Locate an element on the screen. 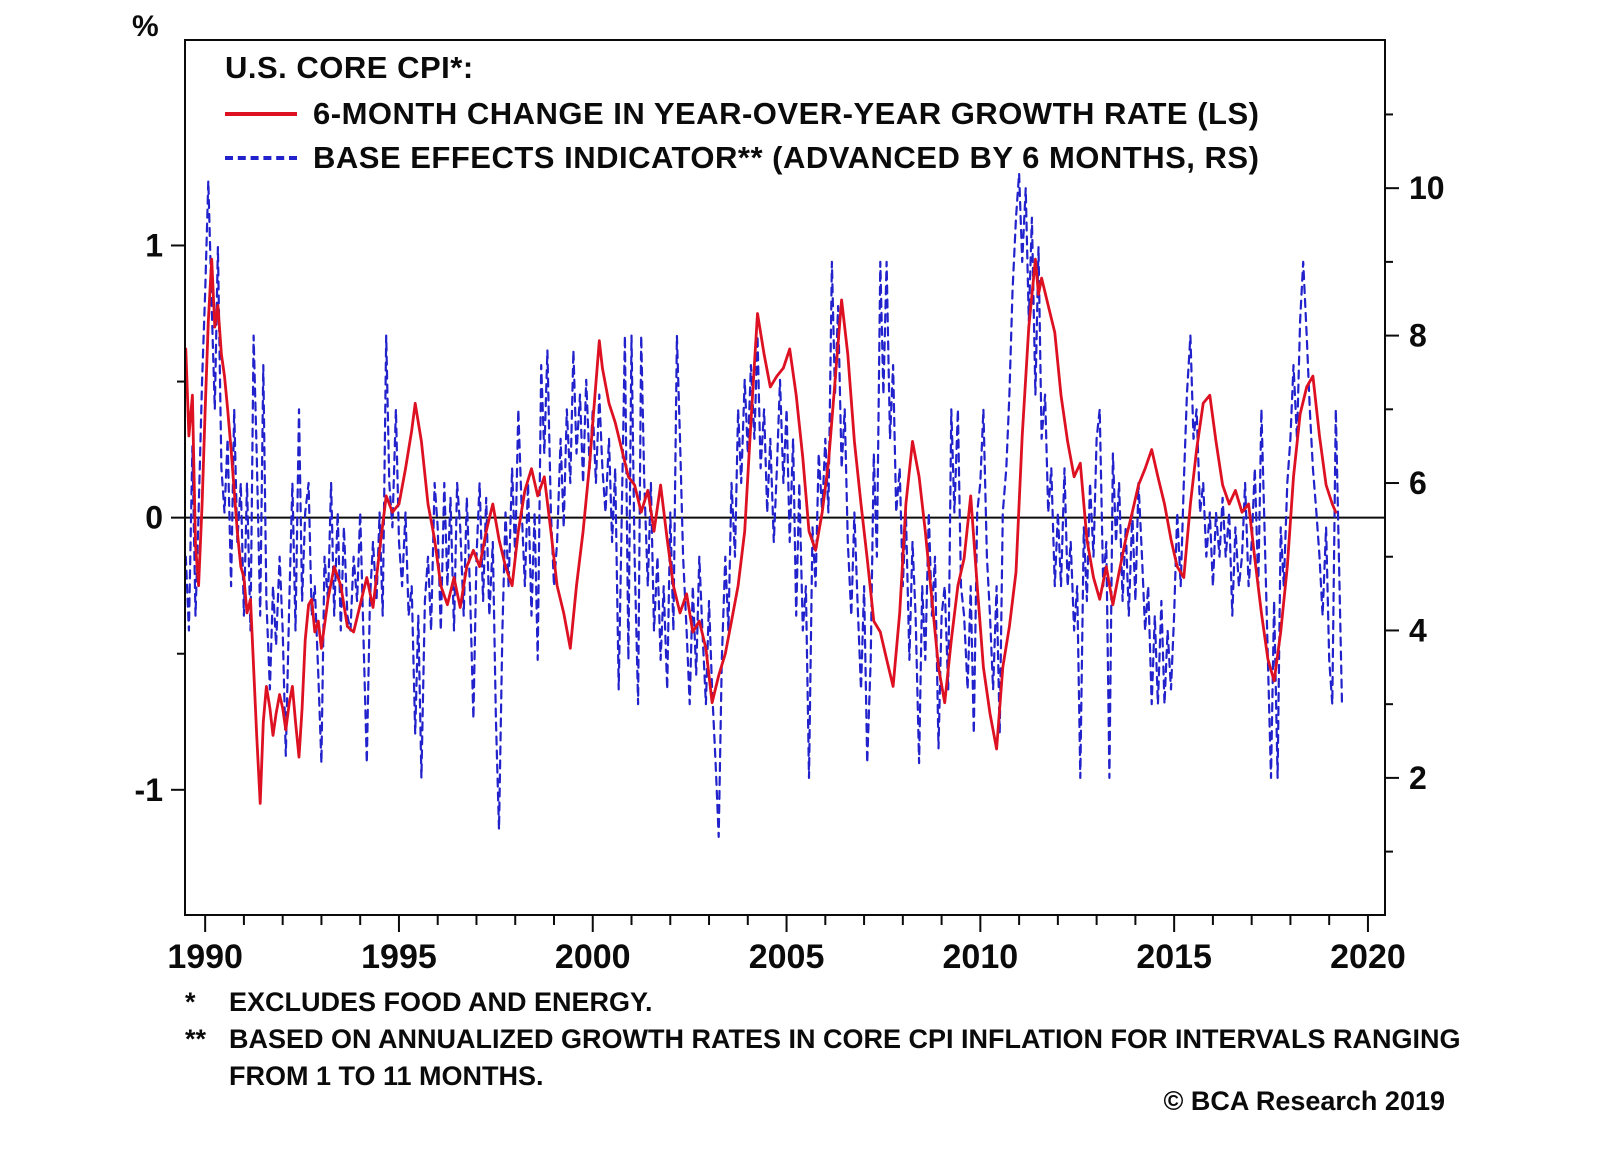 Image resolution: width=1600 pixels, height=1152 pixels. footnote-1-marker: * is located at coordinates (190, 1002).